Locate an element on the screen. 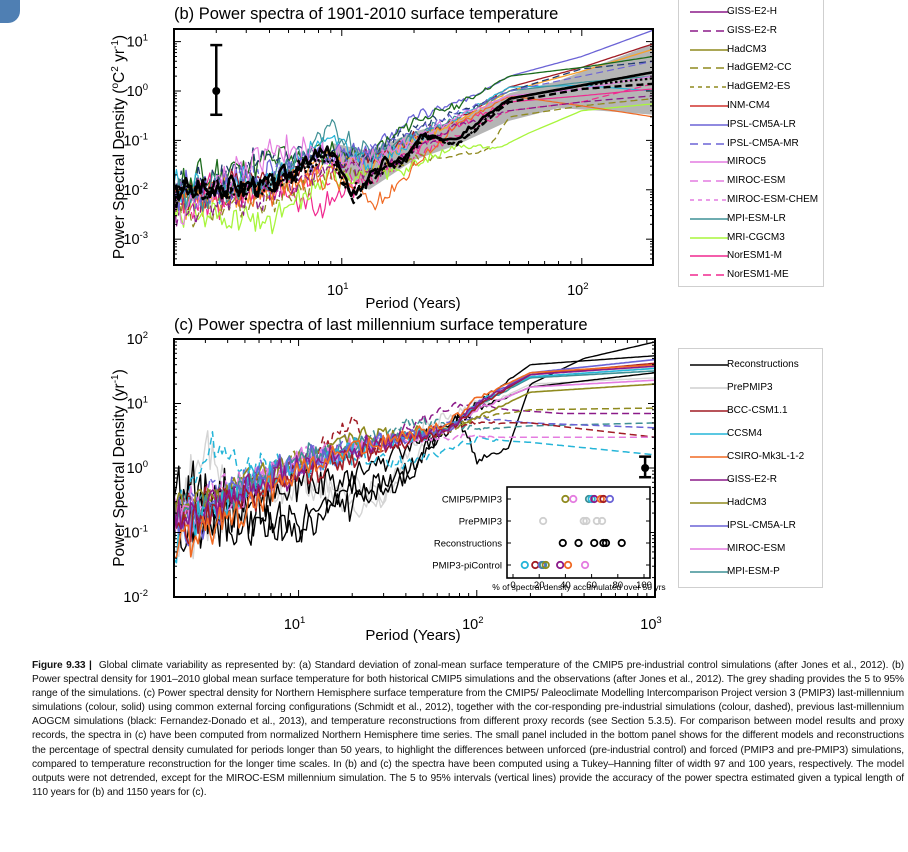 The width and height of the screenshot is (908, 852). panel-b-xlabel: Period (Years) is located at coordinates (412, 303).